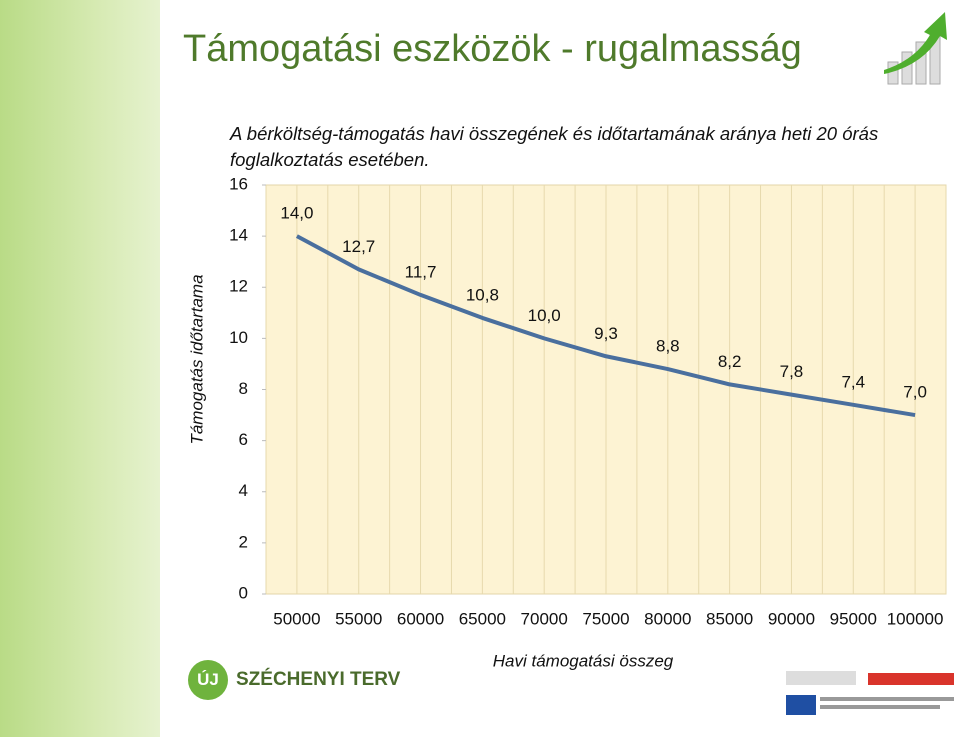 This screenshot has width=959, height=737. Describe the element at coordinates (243, 592) in the screenshot. I see `y-tick-label: 0` at that location.